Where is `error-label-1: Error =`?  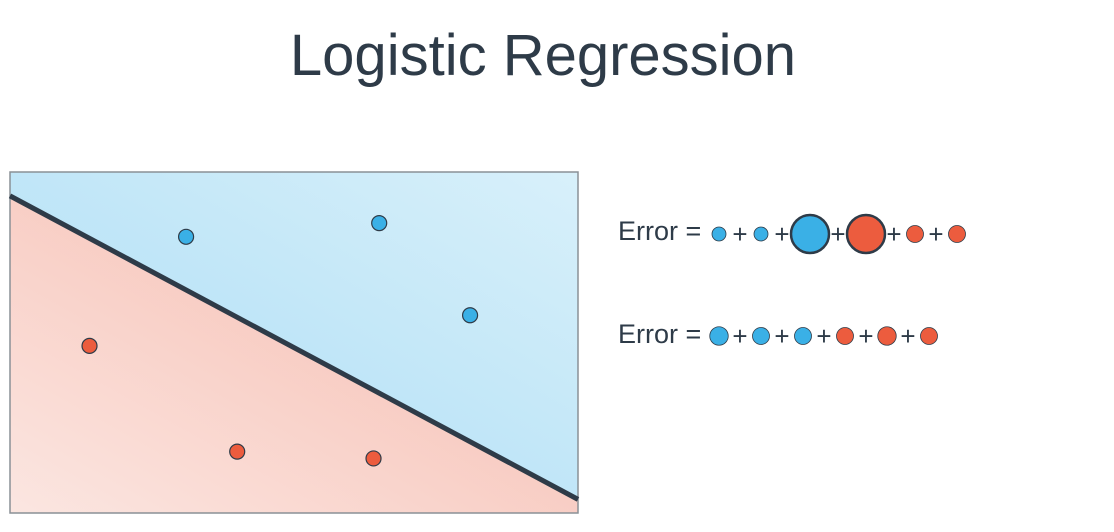 error-label-1: Error = is located at coordinates (660, 231).